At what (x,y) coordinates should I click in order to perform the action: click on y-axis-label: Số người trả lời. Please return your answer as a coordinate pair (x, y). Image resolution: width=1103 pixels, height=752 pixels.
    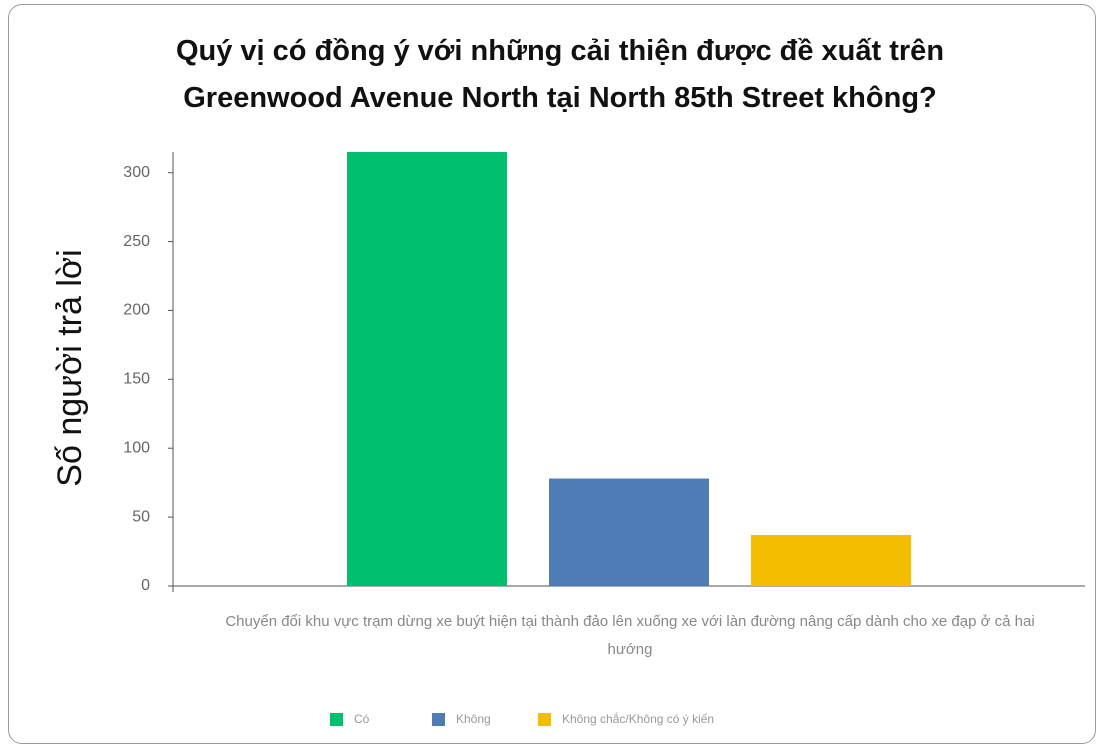
    Looking at the image, I should click on (70, 367).